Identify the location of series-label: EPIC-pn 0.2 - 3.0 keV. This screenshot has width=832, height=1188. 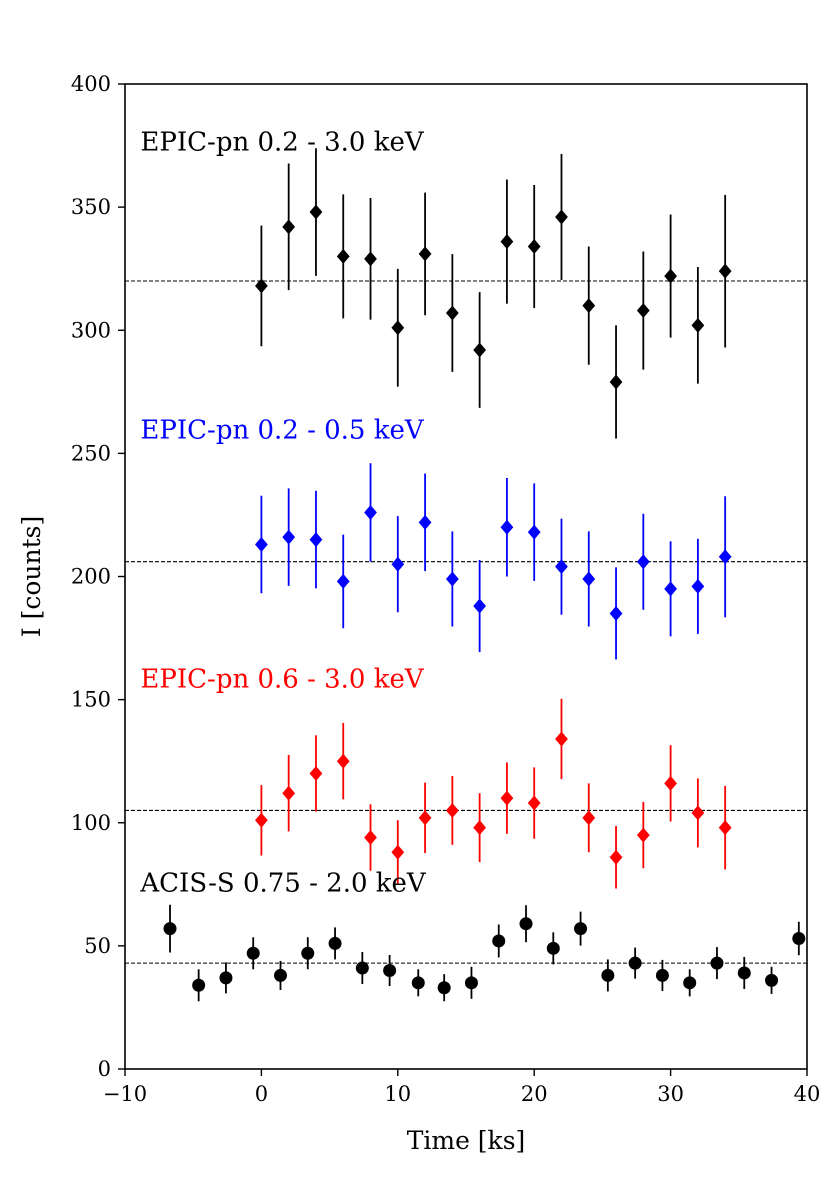
(282, 142).